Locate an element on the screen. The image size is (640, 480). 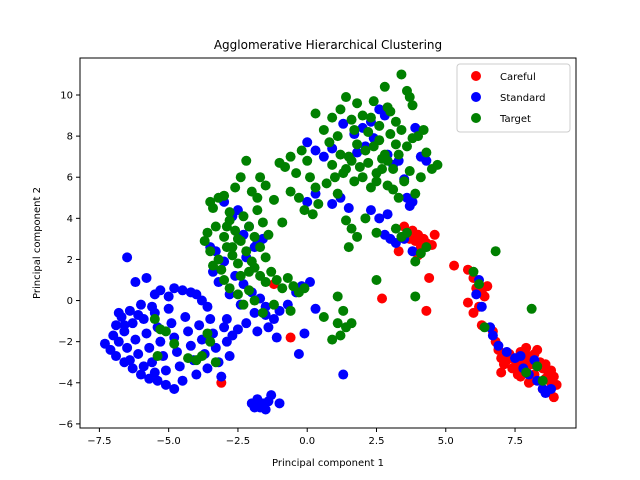
y-tick-label: 10 is located at coordinates (66, 96).